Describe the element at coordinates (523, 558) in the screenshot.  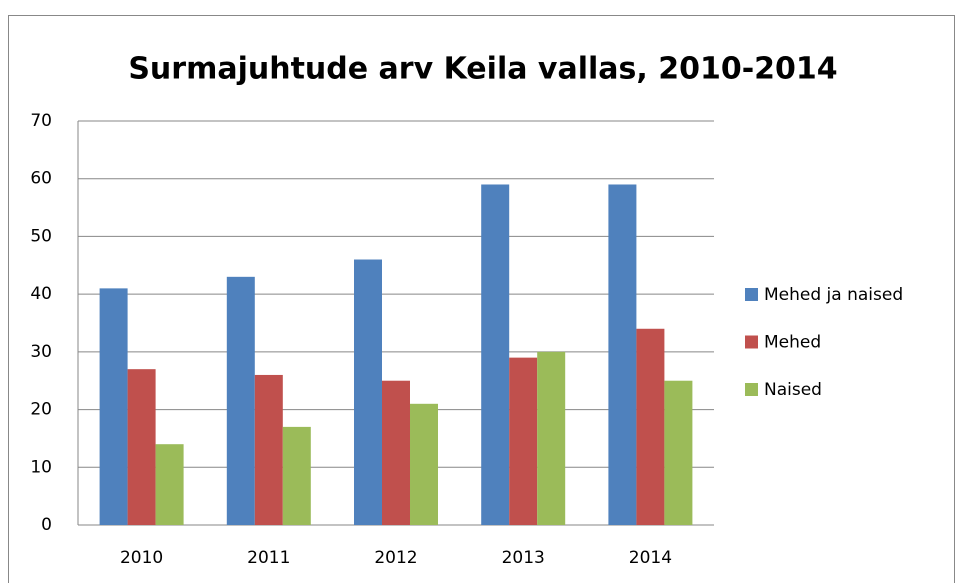
I see `x-tick-label: 2013` at that location.